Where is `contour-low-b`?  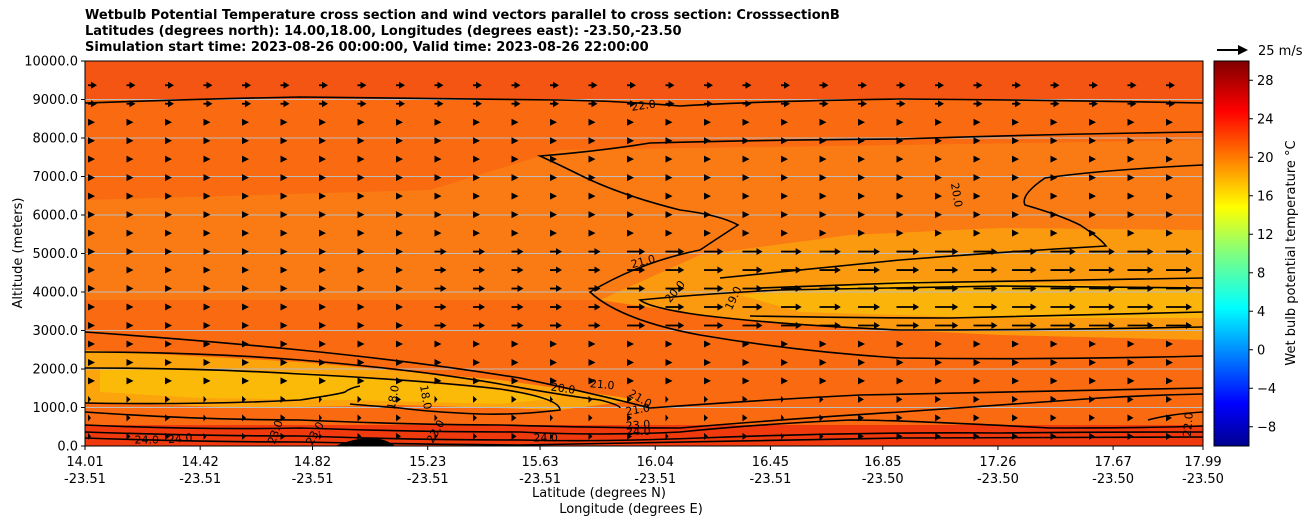 contour-low-b is located at coordinates (353, 380).